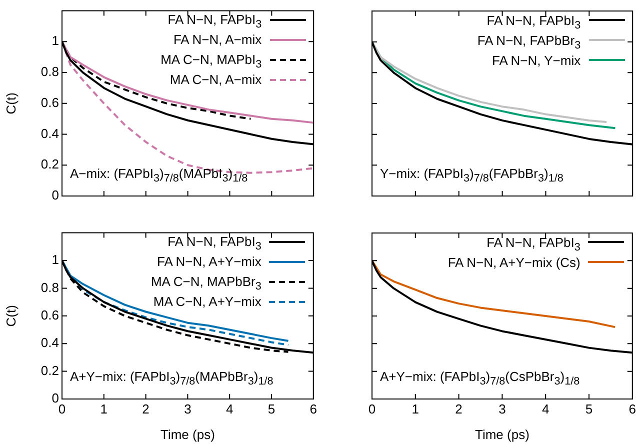 Image resolution: width=639 pixels, height=445 pixels. What do you see at coordinates (159, 175) in the screenshot?
I see `annotation: A−mix: (FAPbI$_{3}$)$_{7/8}$(MAPbI$_{3}$)$_{1/8}$` at bounding box center [159, 175].